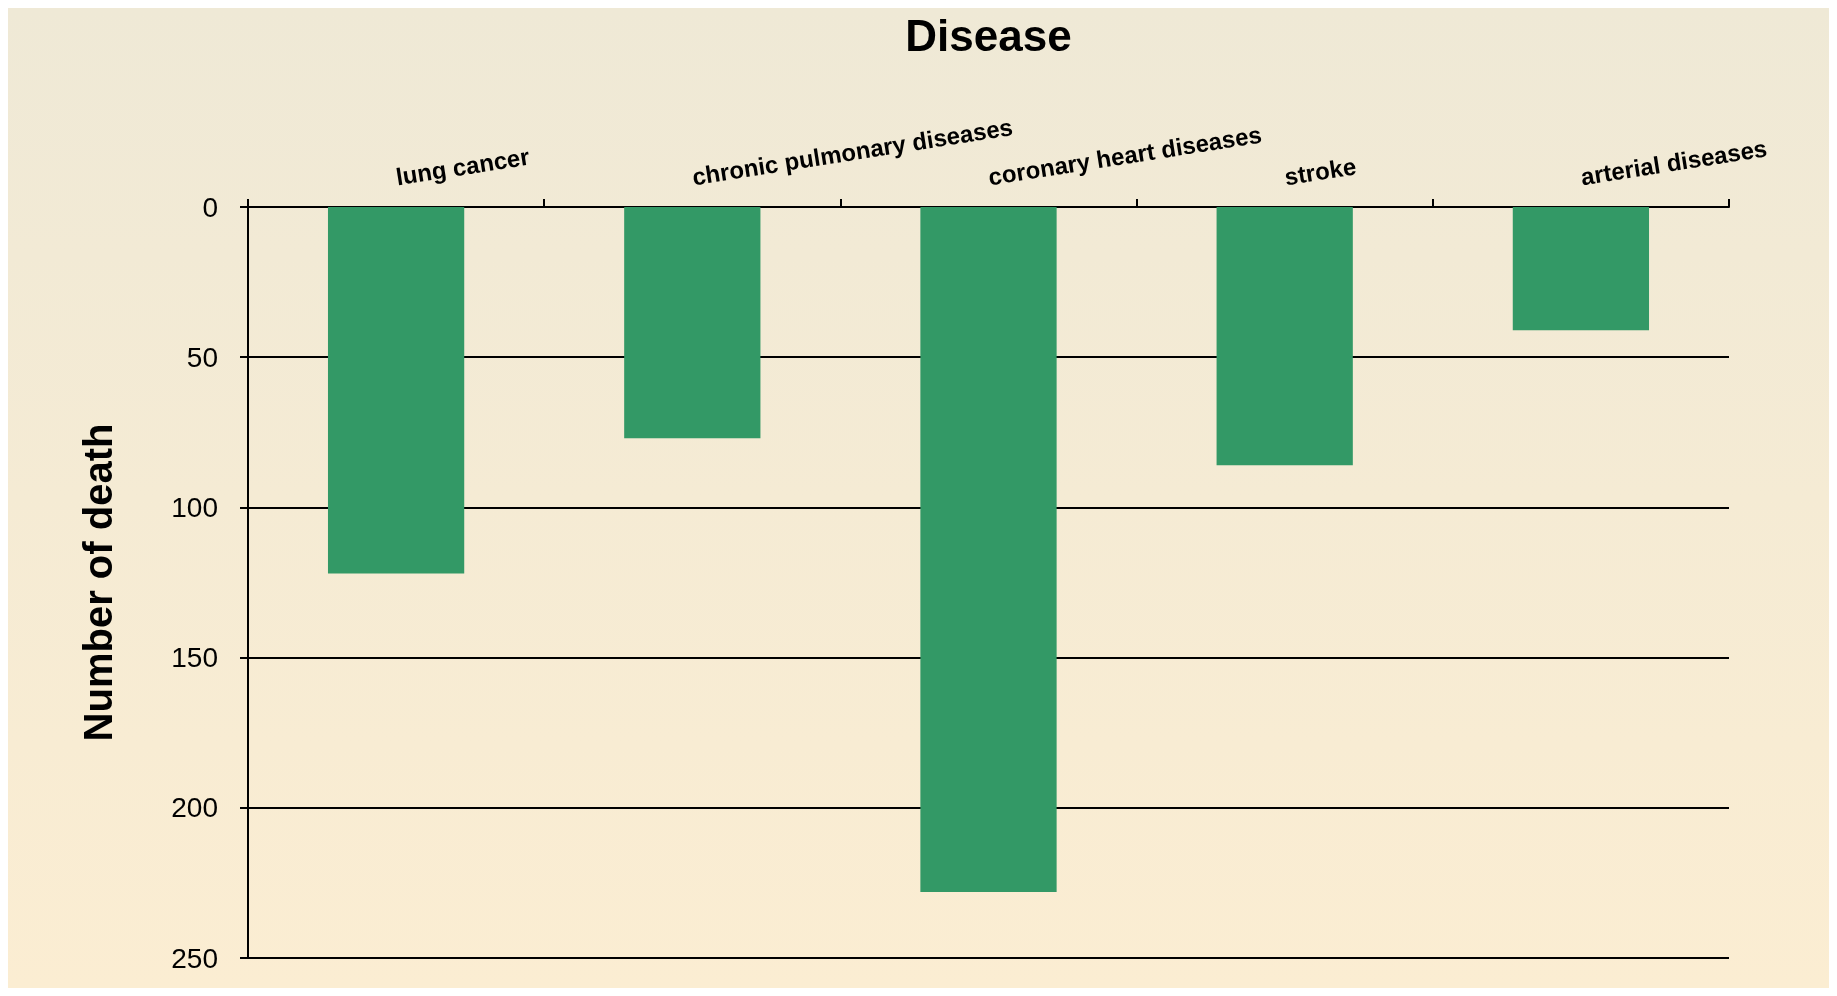 This screenshot has height=996, width=1837. Describe the element at coordinates (1673, 162) in the screenshot. I see `x-tick-label: arterial diseases` at that location.